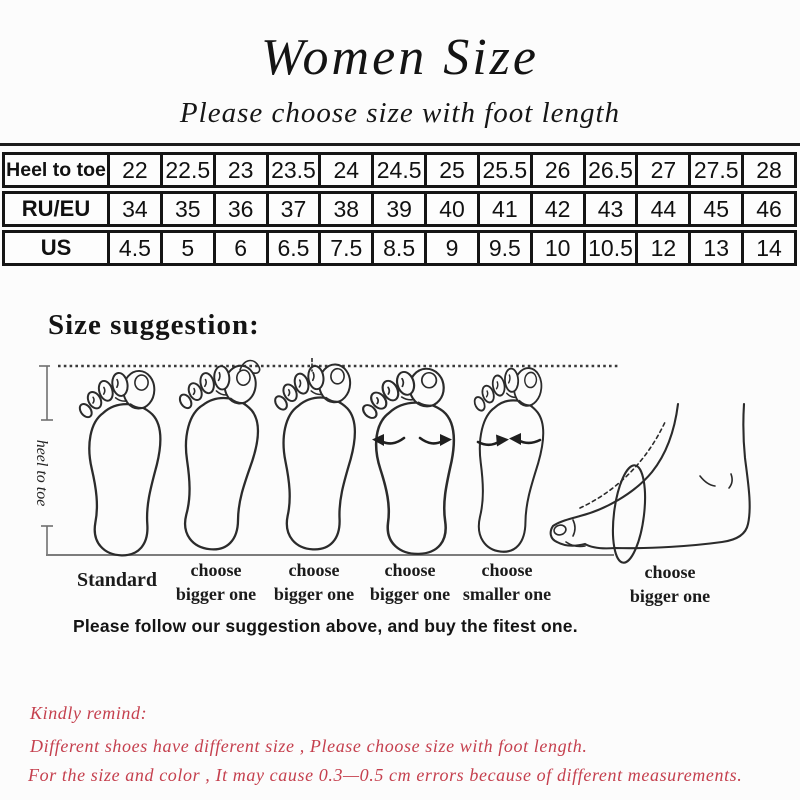  Describe the element at coordinates (503, 248) in the screenshot. I see `table-cell: 9.5` at that location.